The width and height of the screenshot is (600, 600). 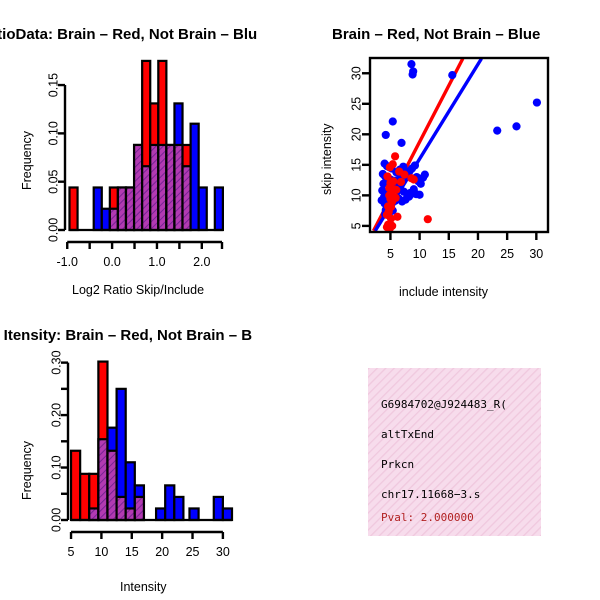 What do you see at coordinates (138, 290) in the screenshot?
I see `ratio-histogram-xlabel: Log2 Ratio Skip/Include` at bounding box center [138, 290].